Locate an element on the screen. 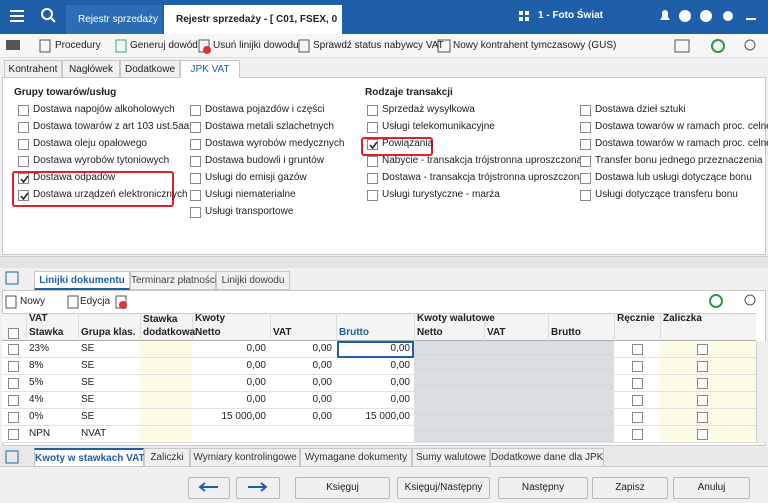 The width and height of the screenshot is (768, 503). action-button: Księguj is located at coordinates (342, 488).